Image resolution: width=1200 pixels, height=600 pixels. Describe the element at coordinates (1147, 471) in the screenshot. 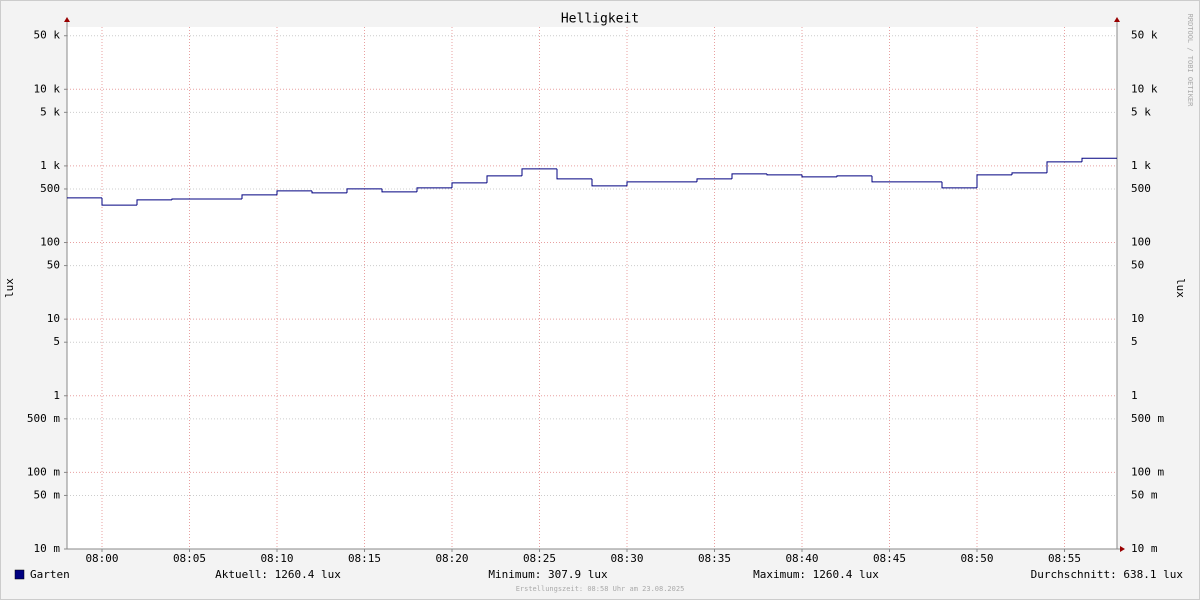

I see `y-tick-label-right: 100 m` at that location.